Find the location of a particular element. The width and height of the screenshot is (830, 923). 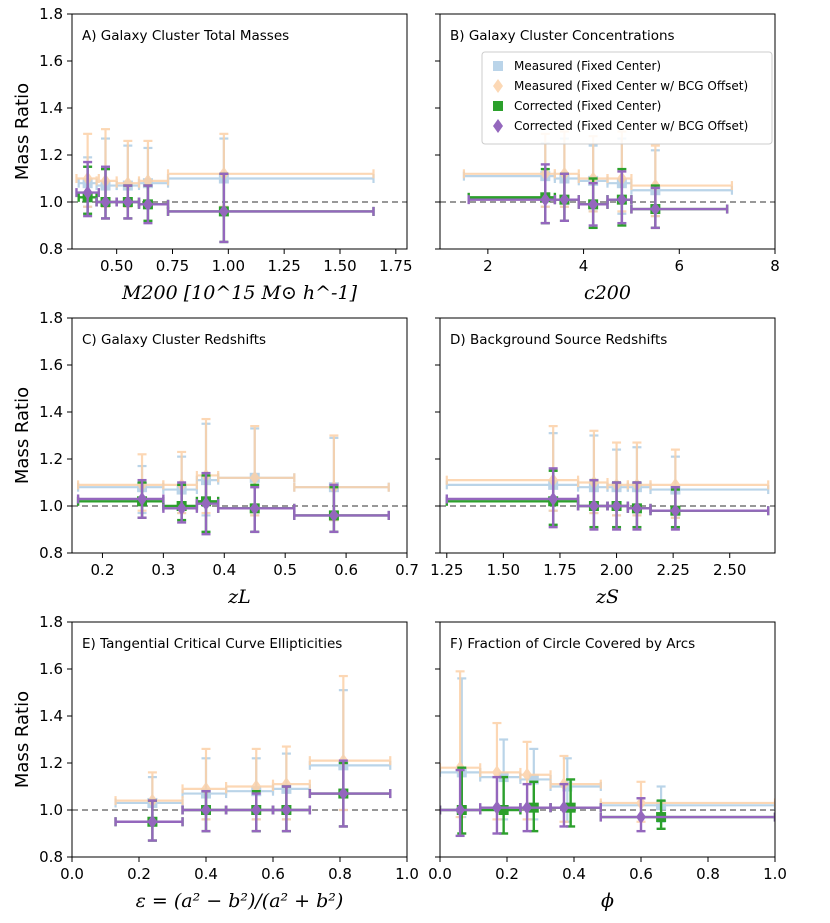

panel-a-title: A) Galaxy Cluster Total Masses is located at coordinates (185, 36).